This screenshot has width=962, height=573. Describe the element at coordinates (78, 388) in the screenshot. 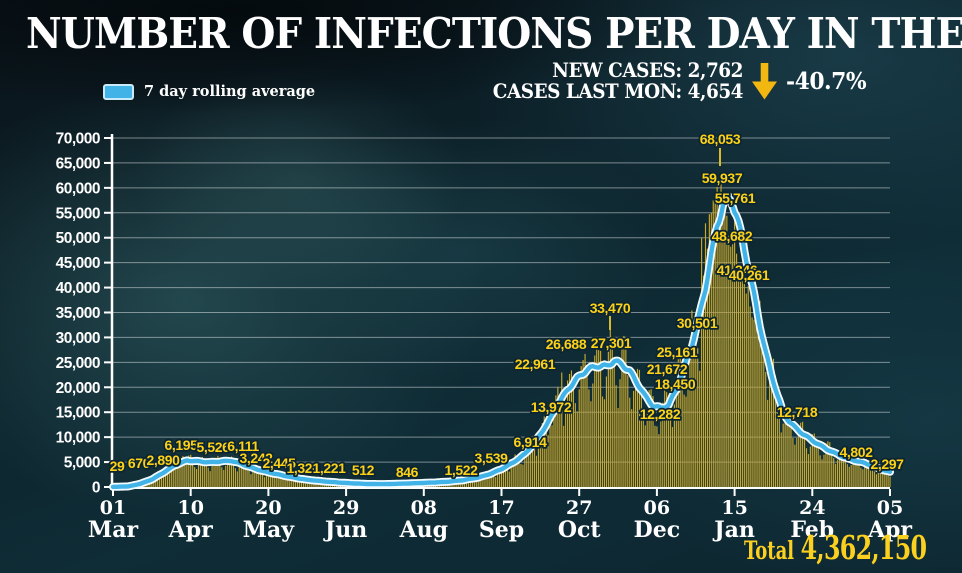

I see `svg-text: 20,000` at that location.